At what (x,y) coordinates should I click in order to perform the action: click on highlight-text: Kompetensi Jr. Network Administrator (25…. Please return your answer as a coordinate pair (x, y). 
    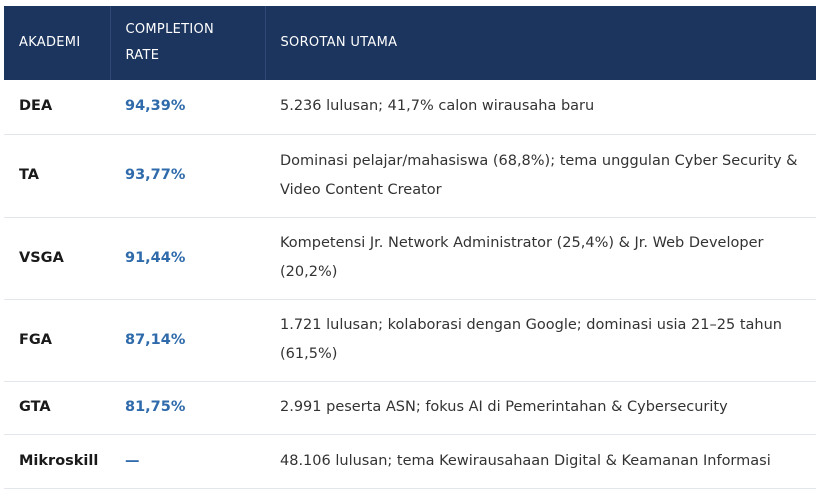
    Looking at the image, I should click on (540, 258).